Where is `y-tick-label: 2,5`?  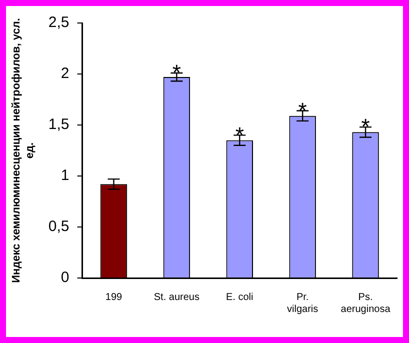 y-tick-label: 2,5 is located at coordinates (59, 23).